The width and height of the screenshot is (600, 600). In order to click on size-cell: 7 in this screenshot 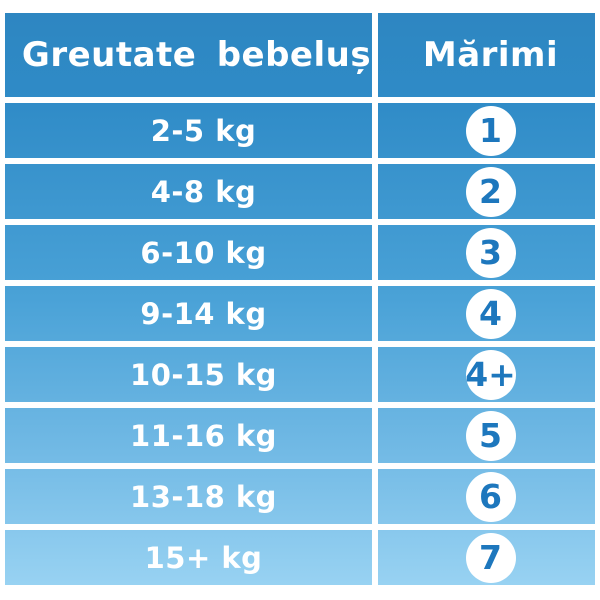, I will do `click(483, 557)`.